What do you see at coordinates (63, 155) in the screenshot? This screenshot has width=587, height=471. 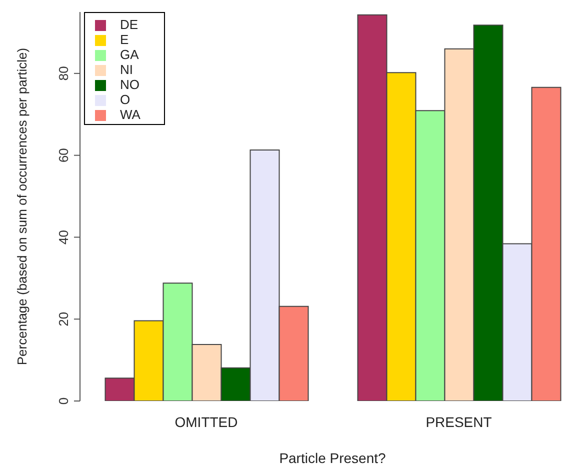 I see `y-tick-label: 60` at bounding box center [63, 155].